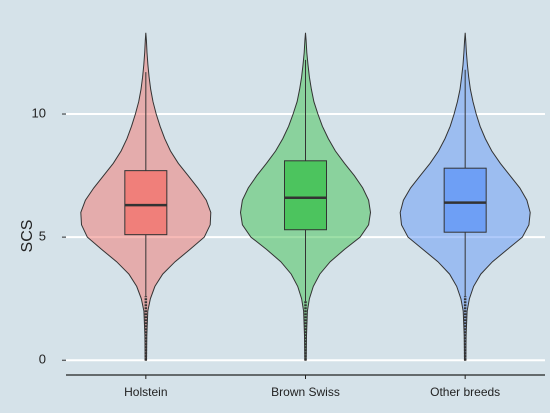 This screenshot has height=418, width=550. Describe the element at coordinates (39, 112) in the screenshot. I see `y-tick-label: 10` at that location.